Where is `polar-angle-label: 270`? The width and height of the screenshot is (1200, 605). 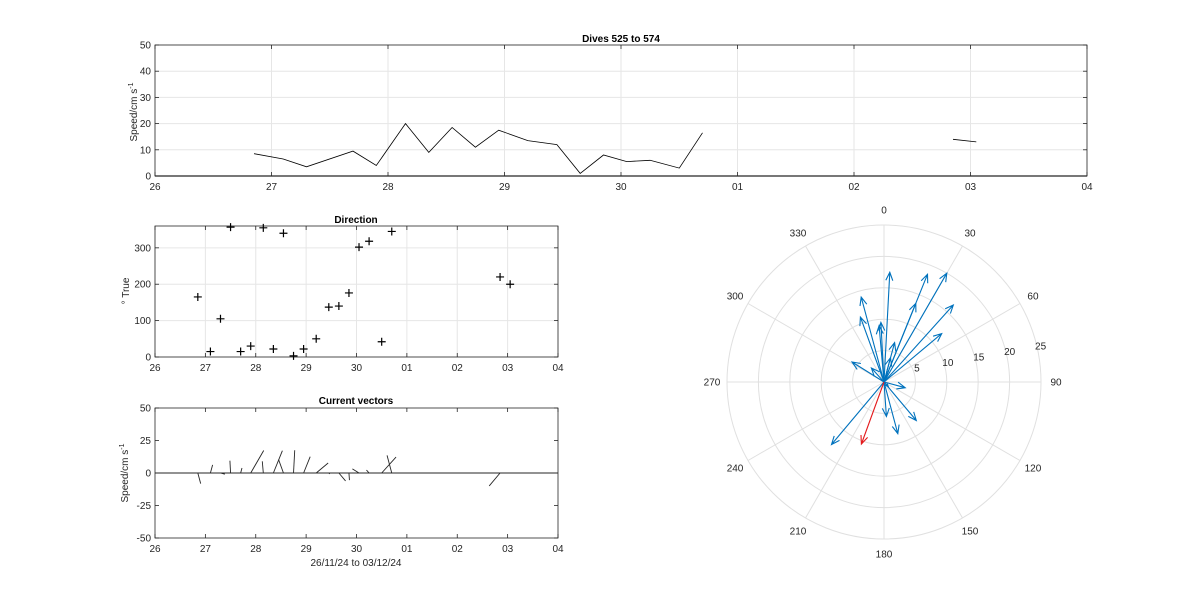
polar-angle-label: 270 is located at coordinates (712, 383).